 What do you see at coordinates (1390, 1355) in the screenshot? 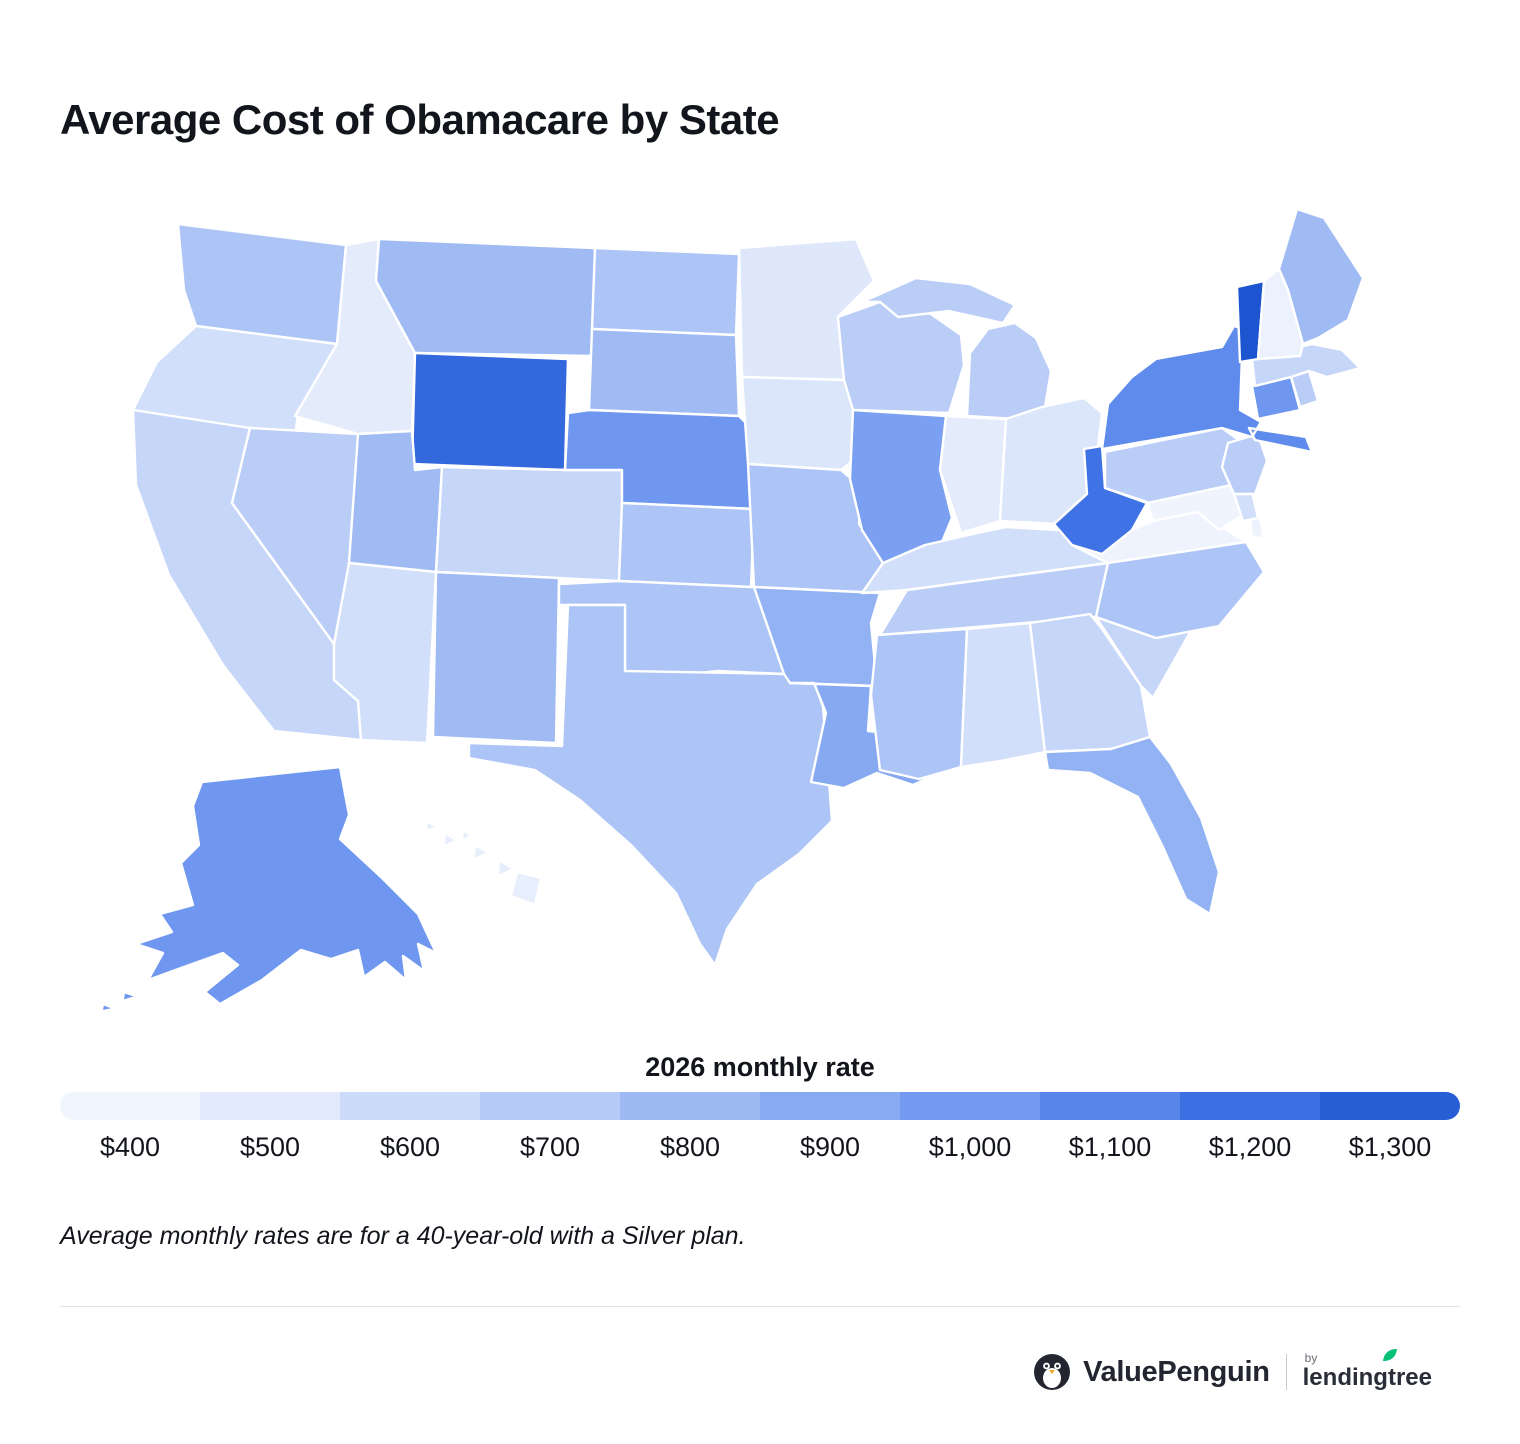
I see `lendingtree-leaf-icon` at bounding box center [1390, 1355].